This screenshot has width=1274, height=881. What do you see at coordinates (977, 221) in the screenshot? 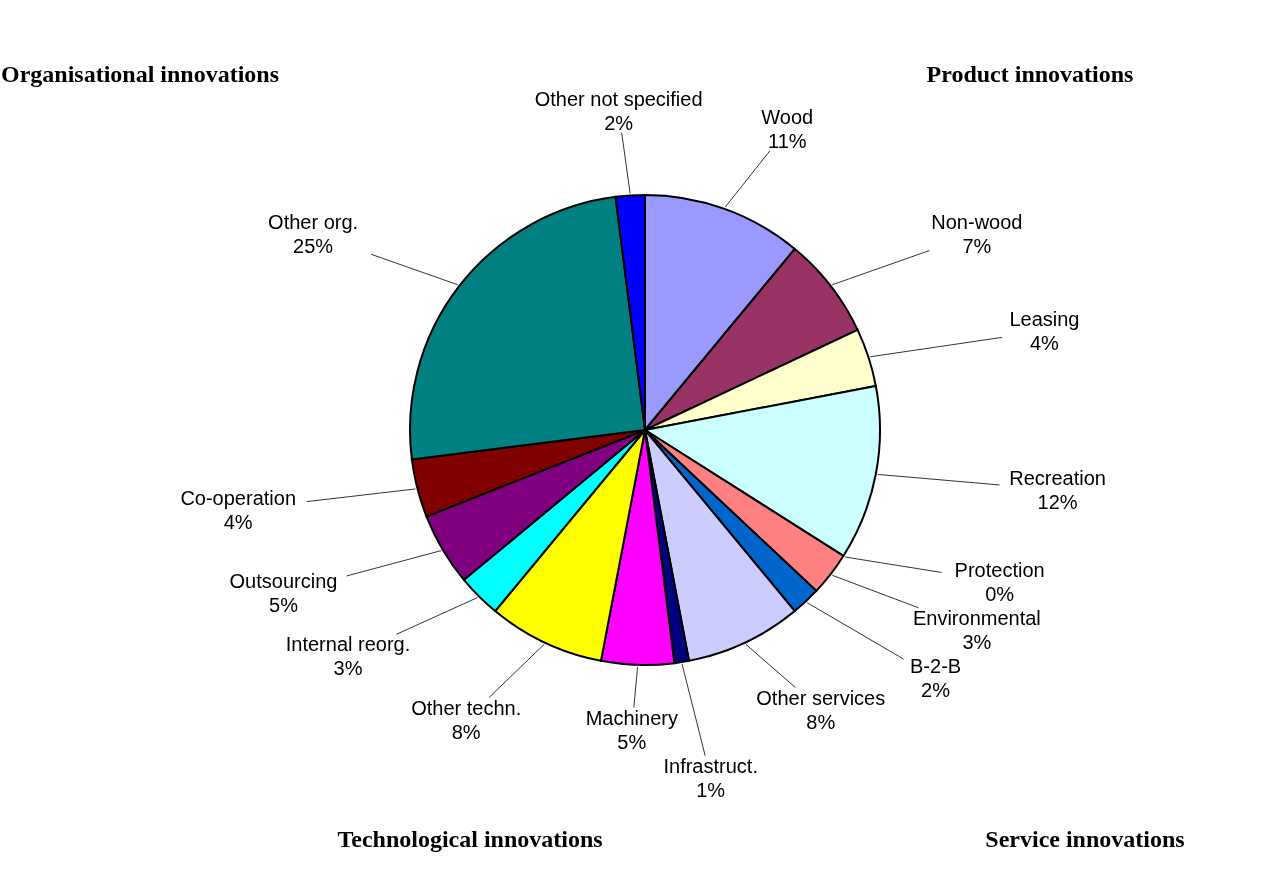
I see `slice-label: Non-wood` at bounding box center [977, 221].